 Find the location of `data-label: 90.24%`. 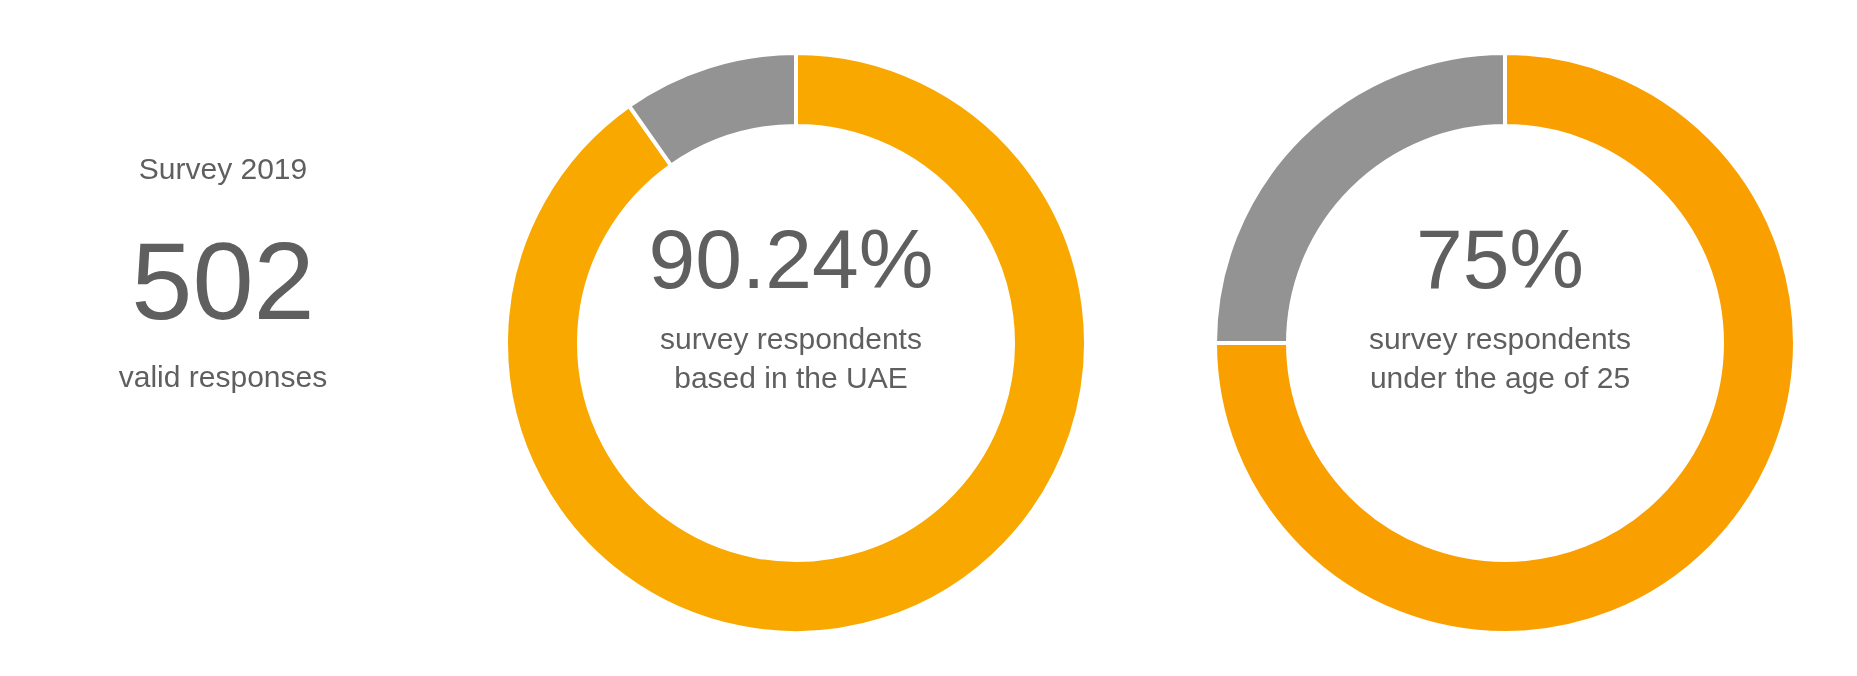

data-label: 90.24% is located at coordinates (791, 259).